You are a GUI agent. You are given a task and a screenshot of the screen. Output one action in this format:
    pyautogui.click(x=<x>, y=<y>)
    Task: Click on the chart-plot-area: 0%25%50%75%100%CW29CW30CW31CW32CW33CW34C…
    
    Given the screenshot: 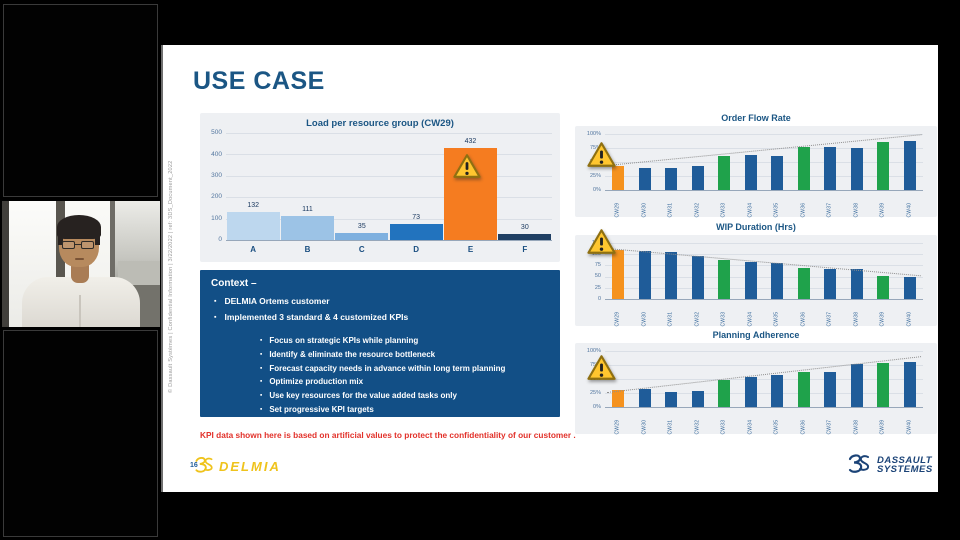 What is the action you would take?
    pyautogui.click(x=756, y=389)
    